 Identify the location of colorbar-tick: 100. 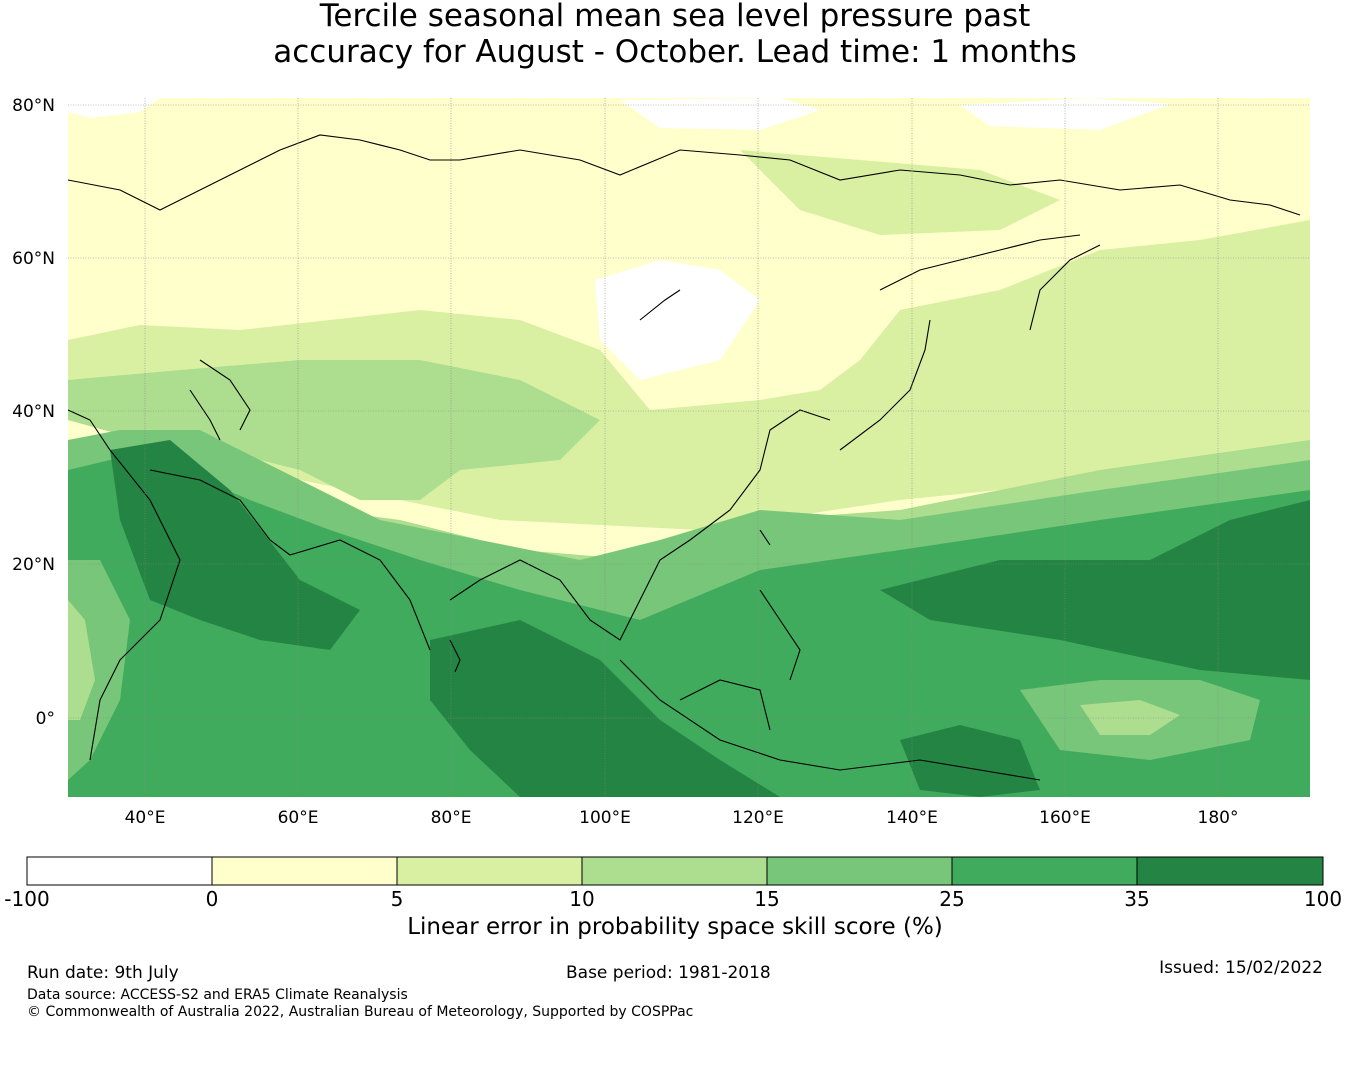
(1323, 899).